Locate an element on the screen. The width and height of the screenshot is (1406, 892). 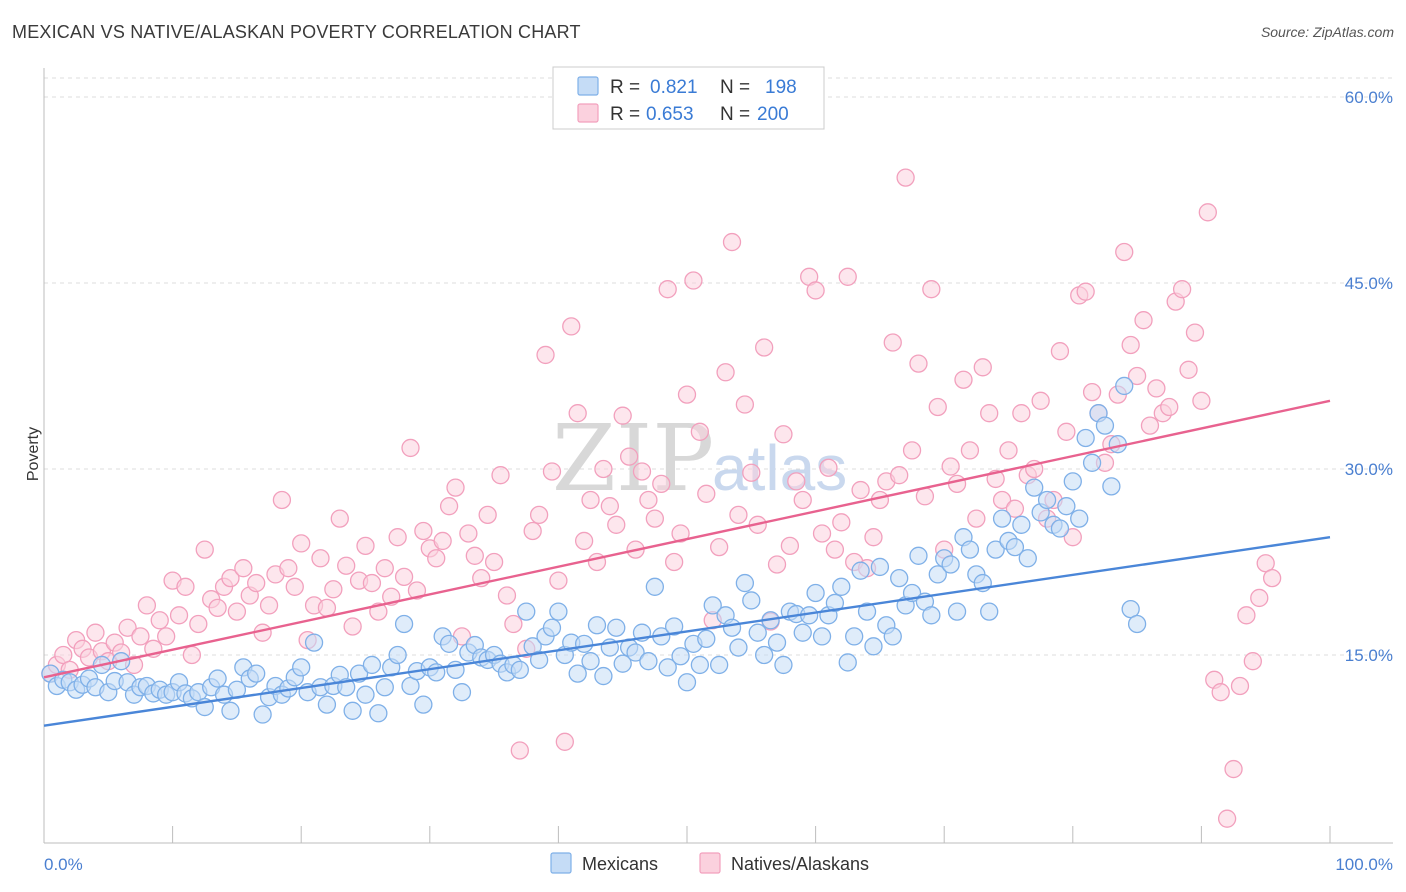
legend-box: R = 0.821 N = 198 R = 0.653 N = 200 is located at coordinates (688, 98).